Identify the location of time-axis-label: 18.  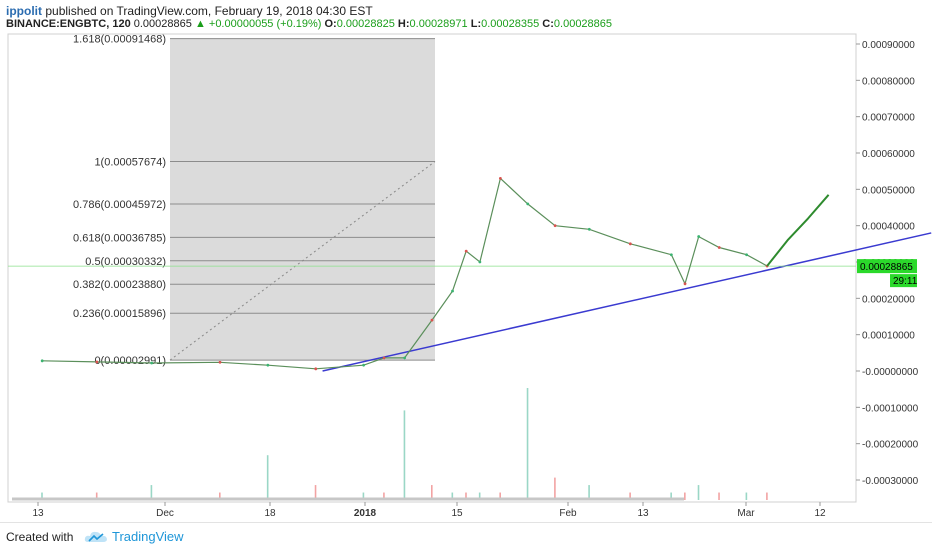
(270, 513).